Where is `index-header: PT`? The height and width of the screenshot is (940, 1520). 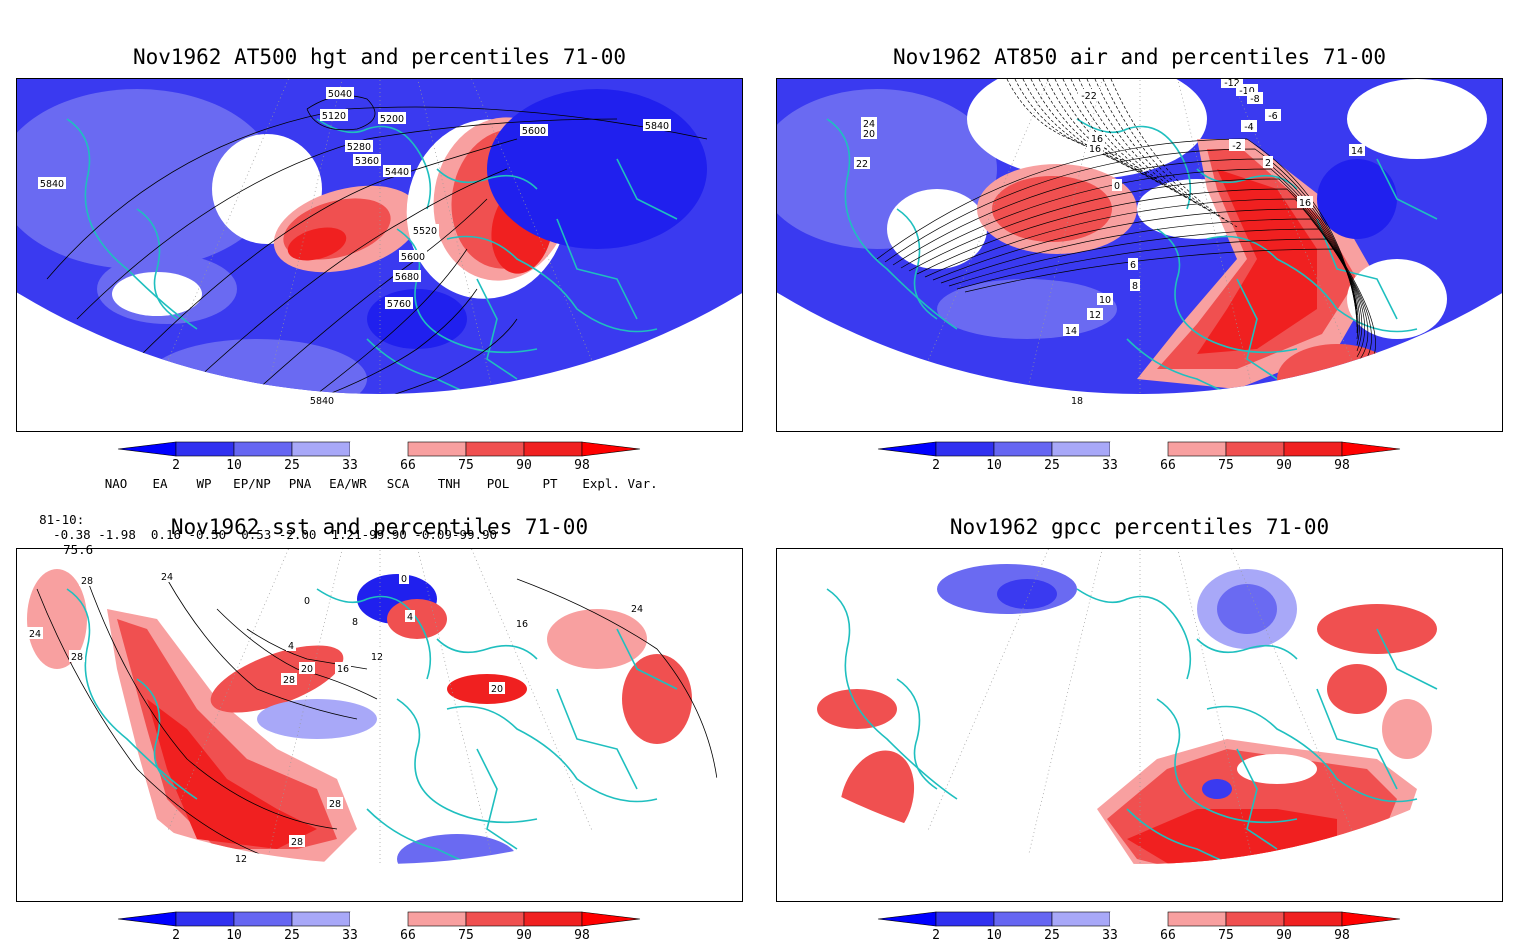
index-header: PT is located at coordinates (550, 483).